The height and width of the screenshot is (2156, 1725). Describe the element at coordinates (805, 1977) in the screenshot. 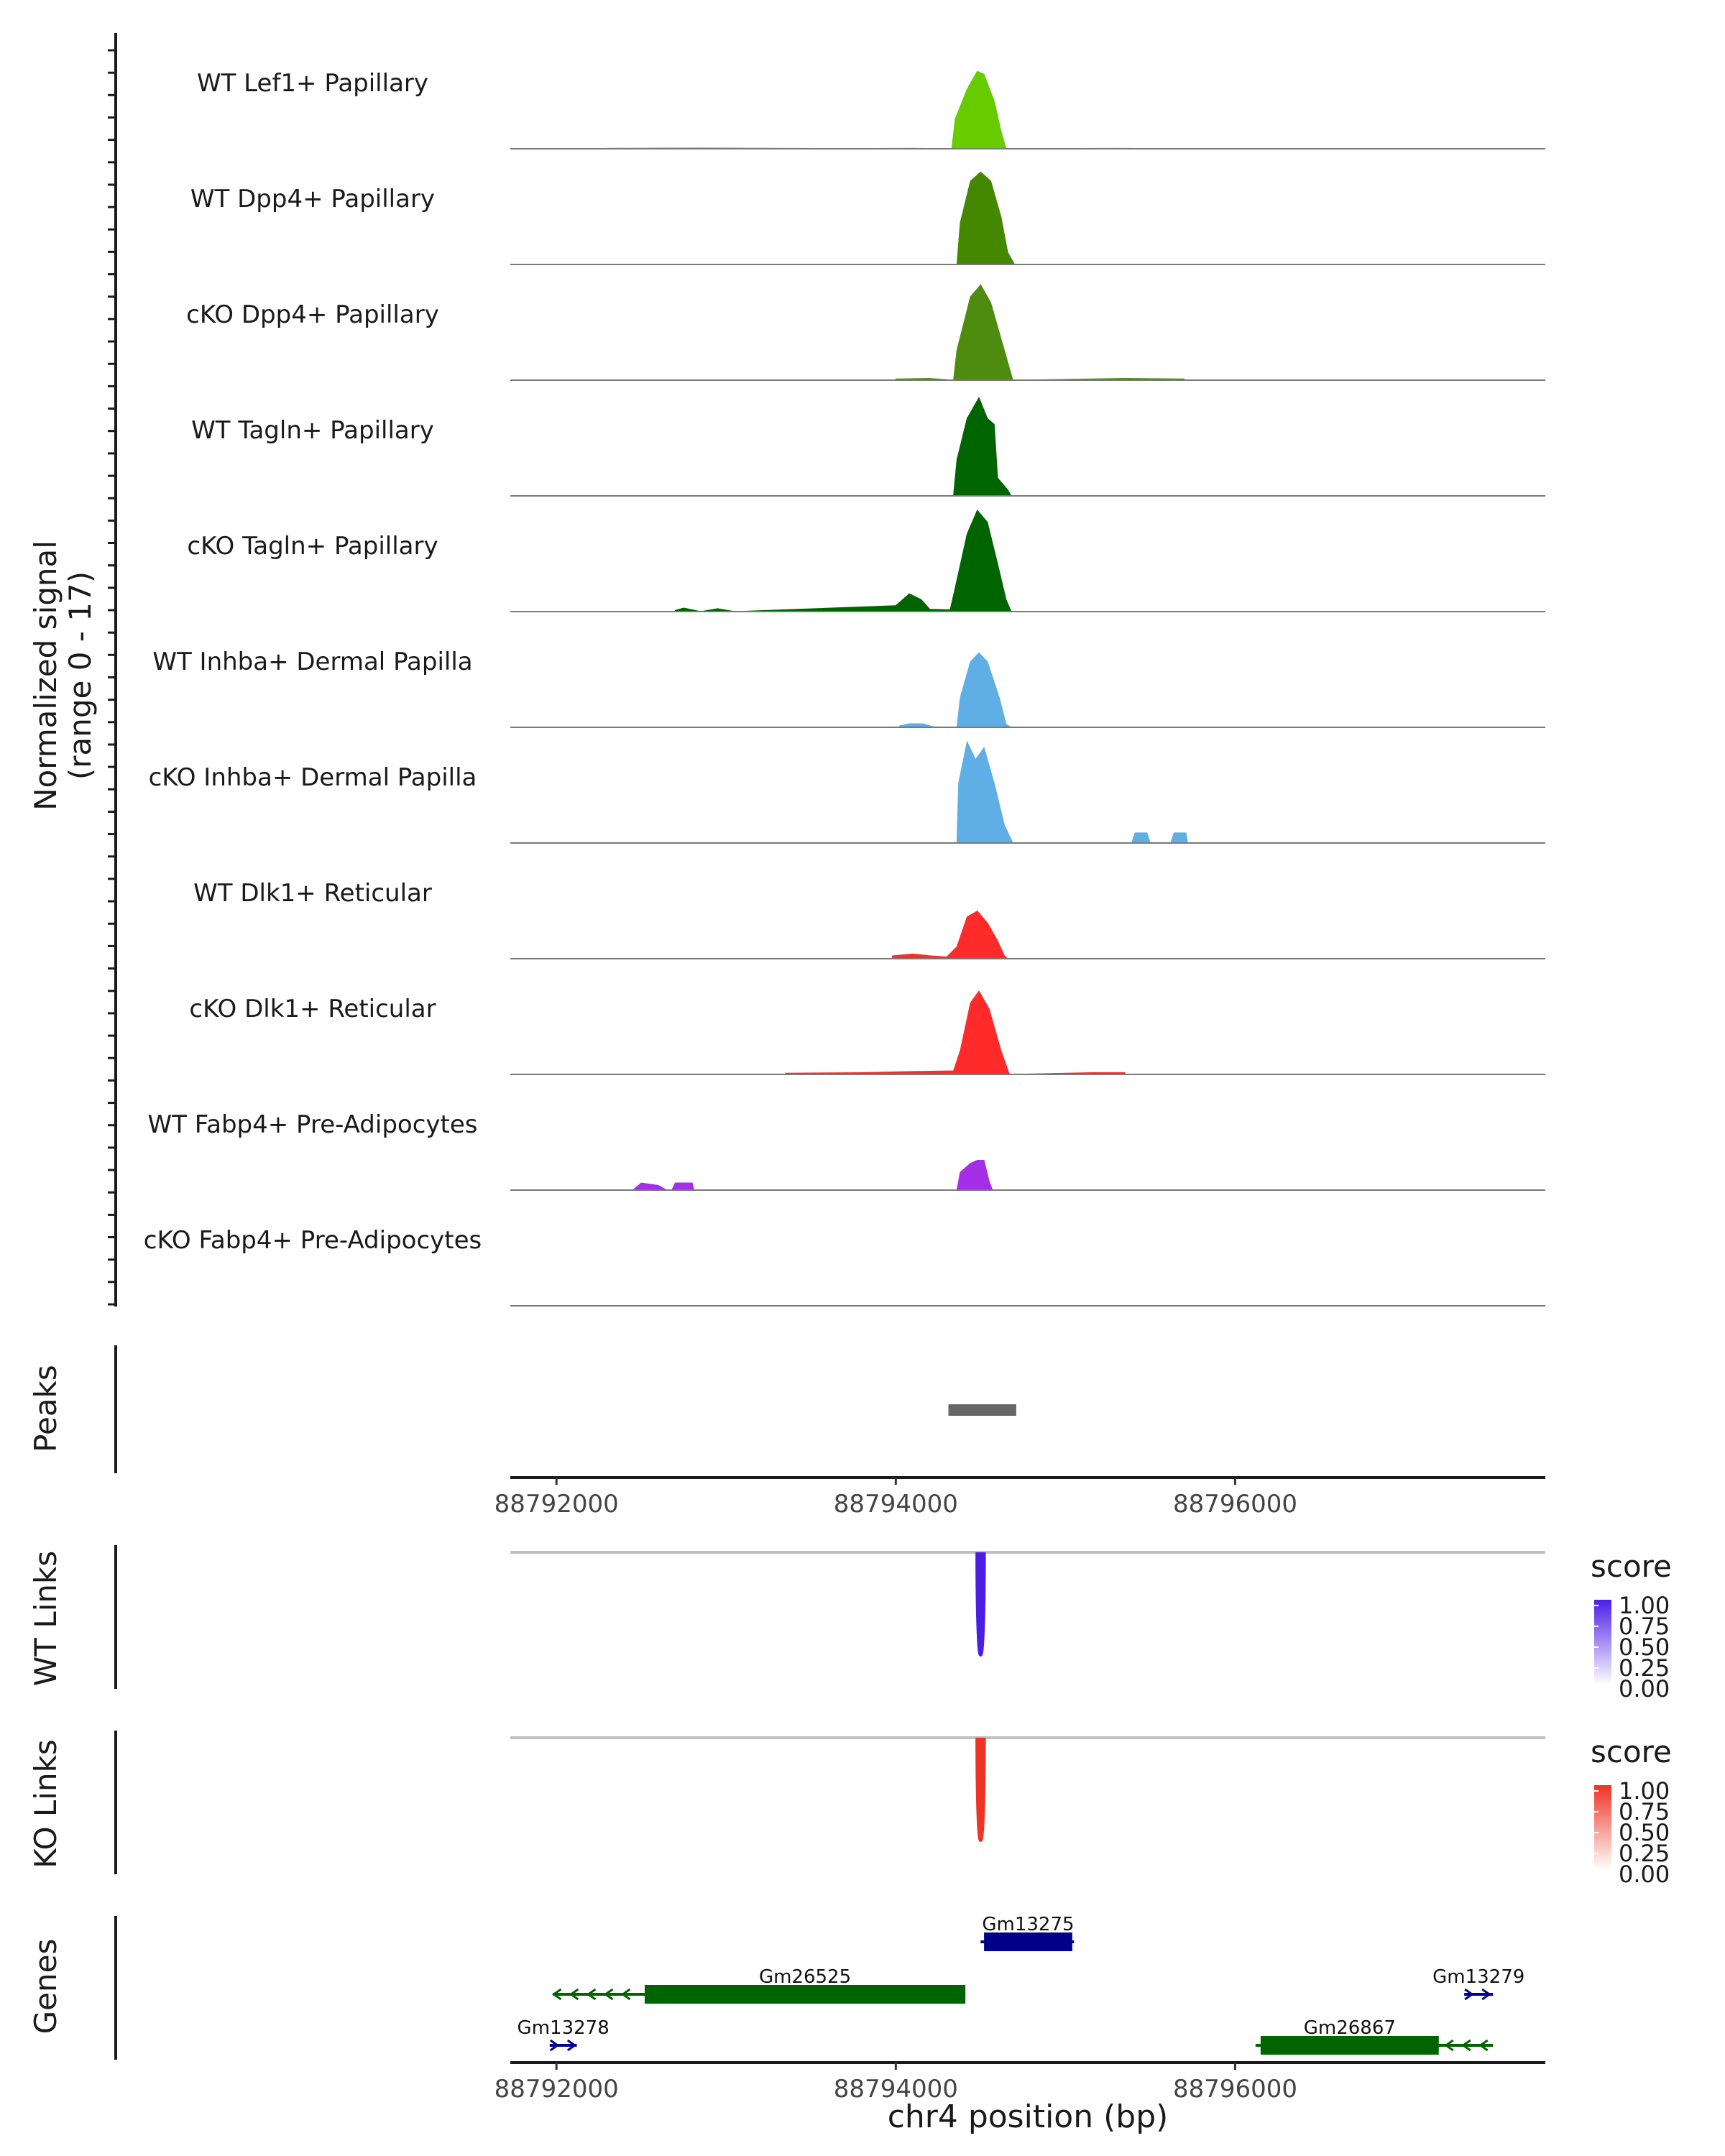

I see `gene-name-label: Gm26525` at that location.